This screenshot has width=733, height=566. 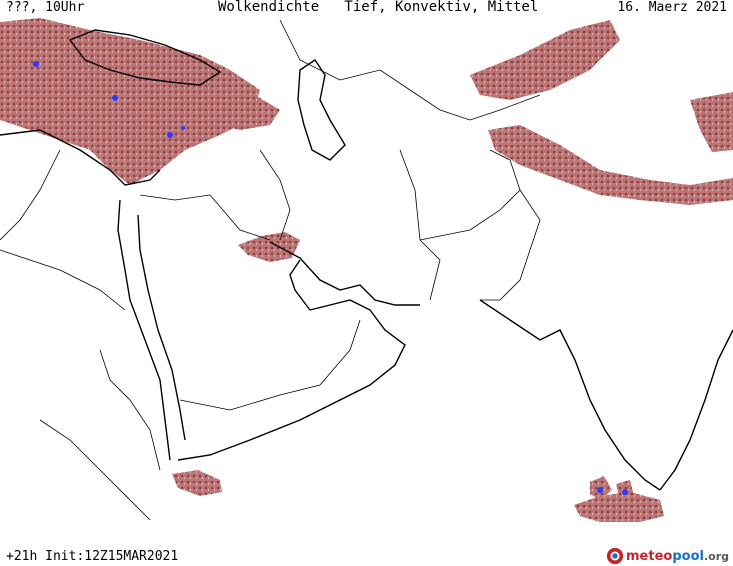 I want to click on border-east-africa, so click(x=130, y=410).